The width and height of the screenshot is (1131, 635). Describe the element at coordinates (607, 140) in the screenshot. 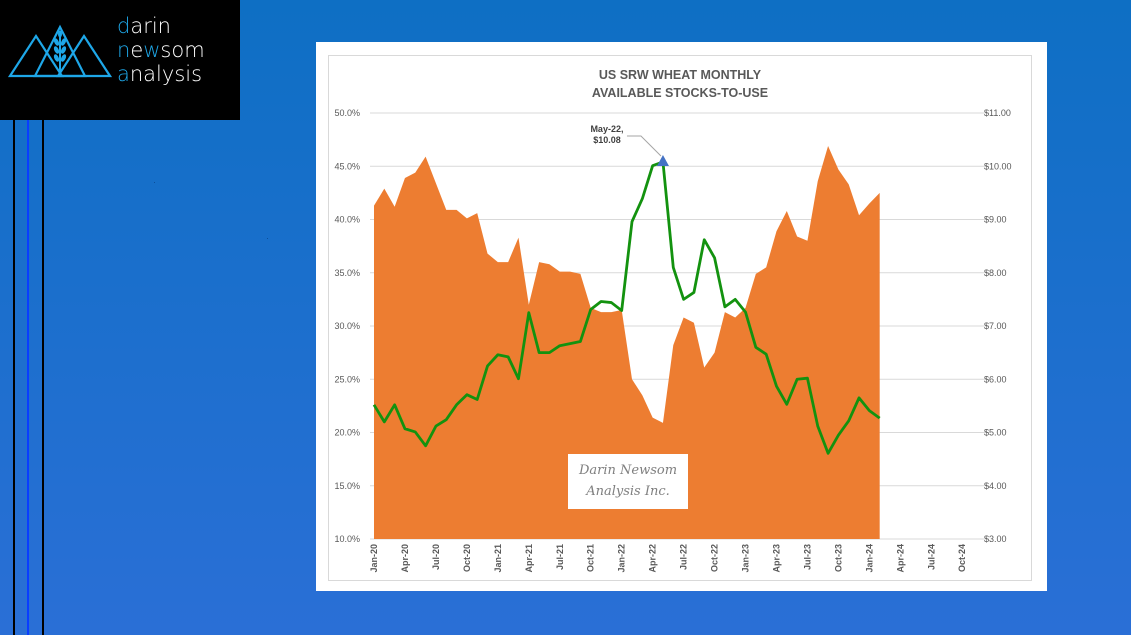

I see `annotation-label-value: $10.08` at that location.